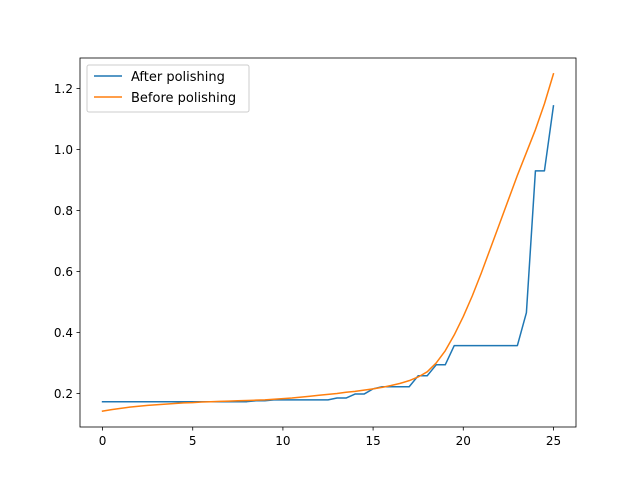 The height and width of the screenshot is (480, 640). Describe the element at coordinates (463, 441) in the screenshot. I see `x-tick-label: 20` at that location.